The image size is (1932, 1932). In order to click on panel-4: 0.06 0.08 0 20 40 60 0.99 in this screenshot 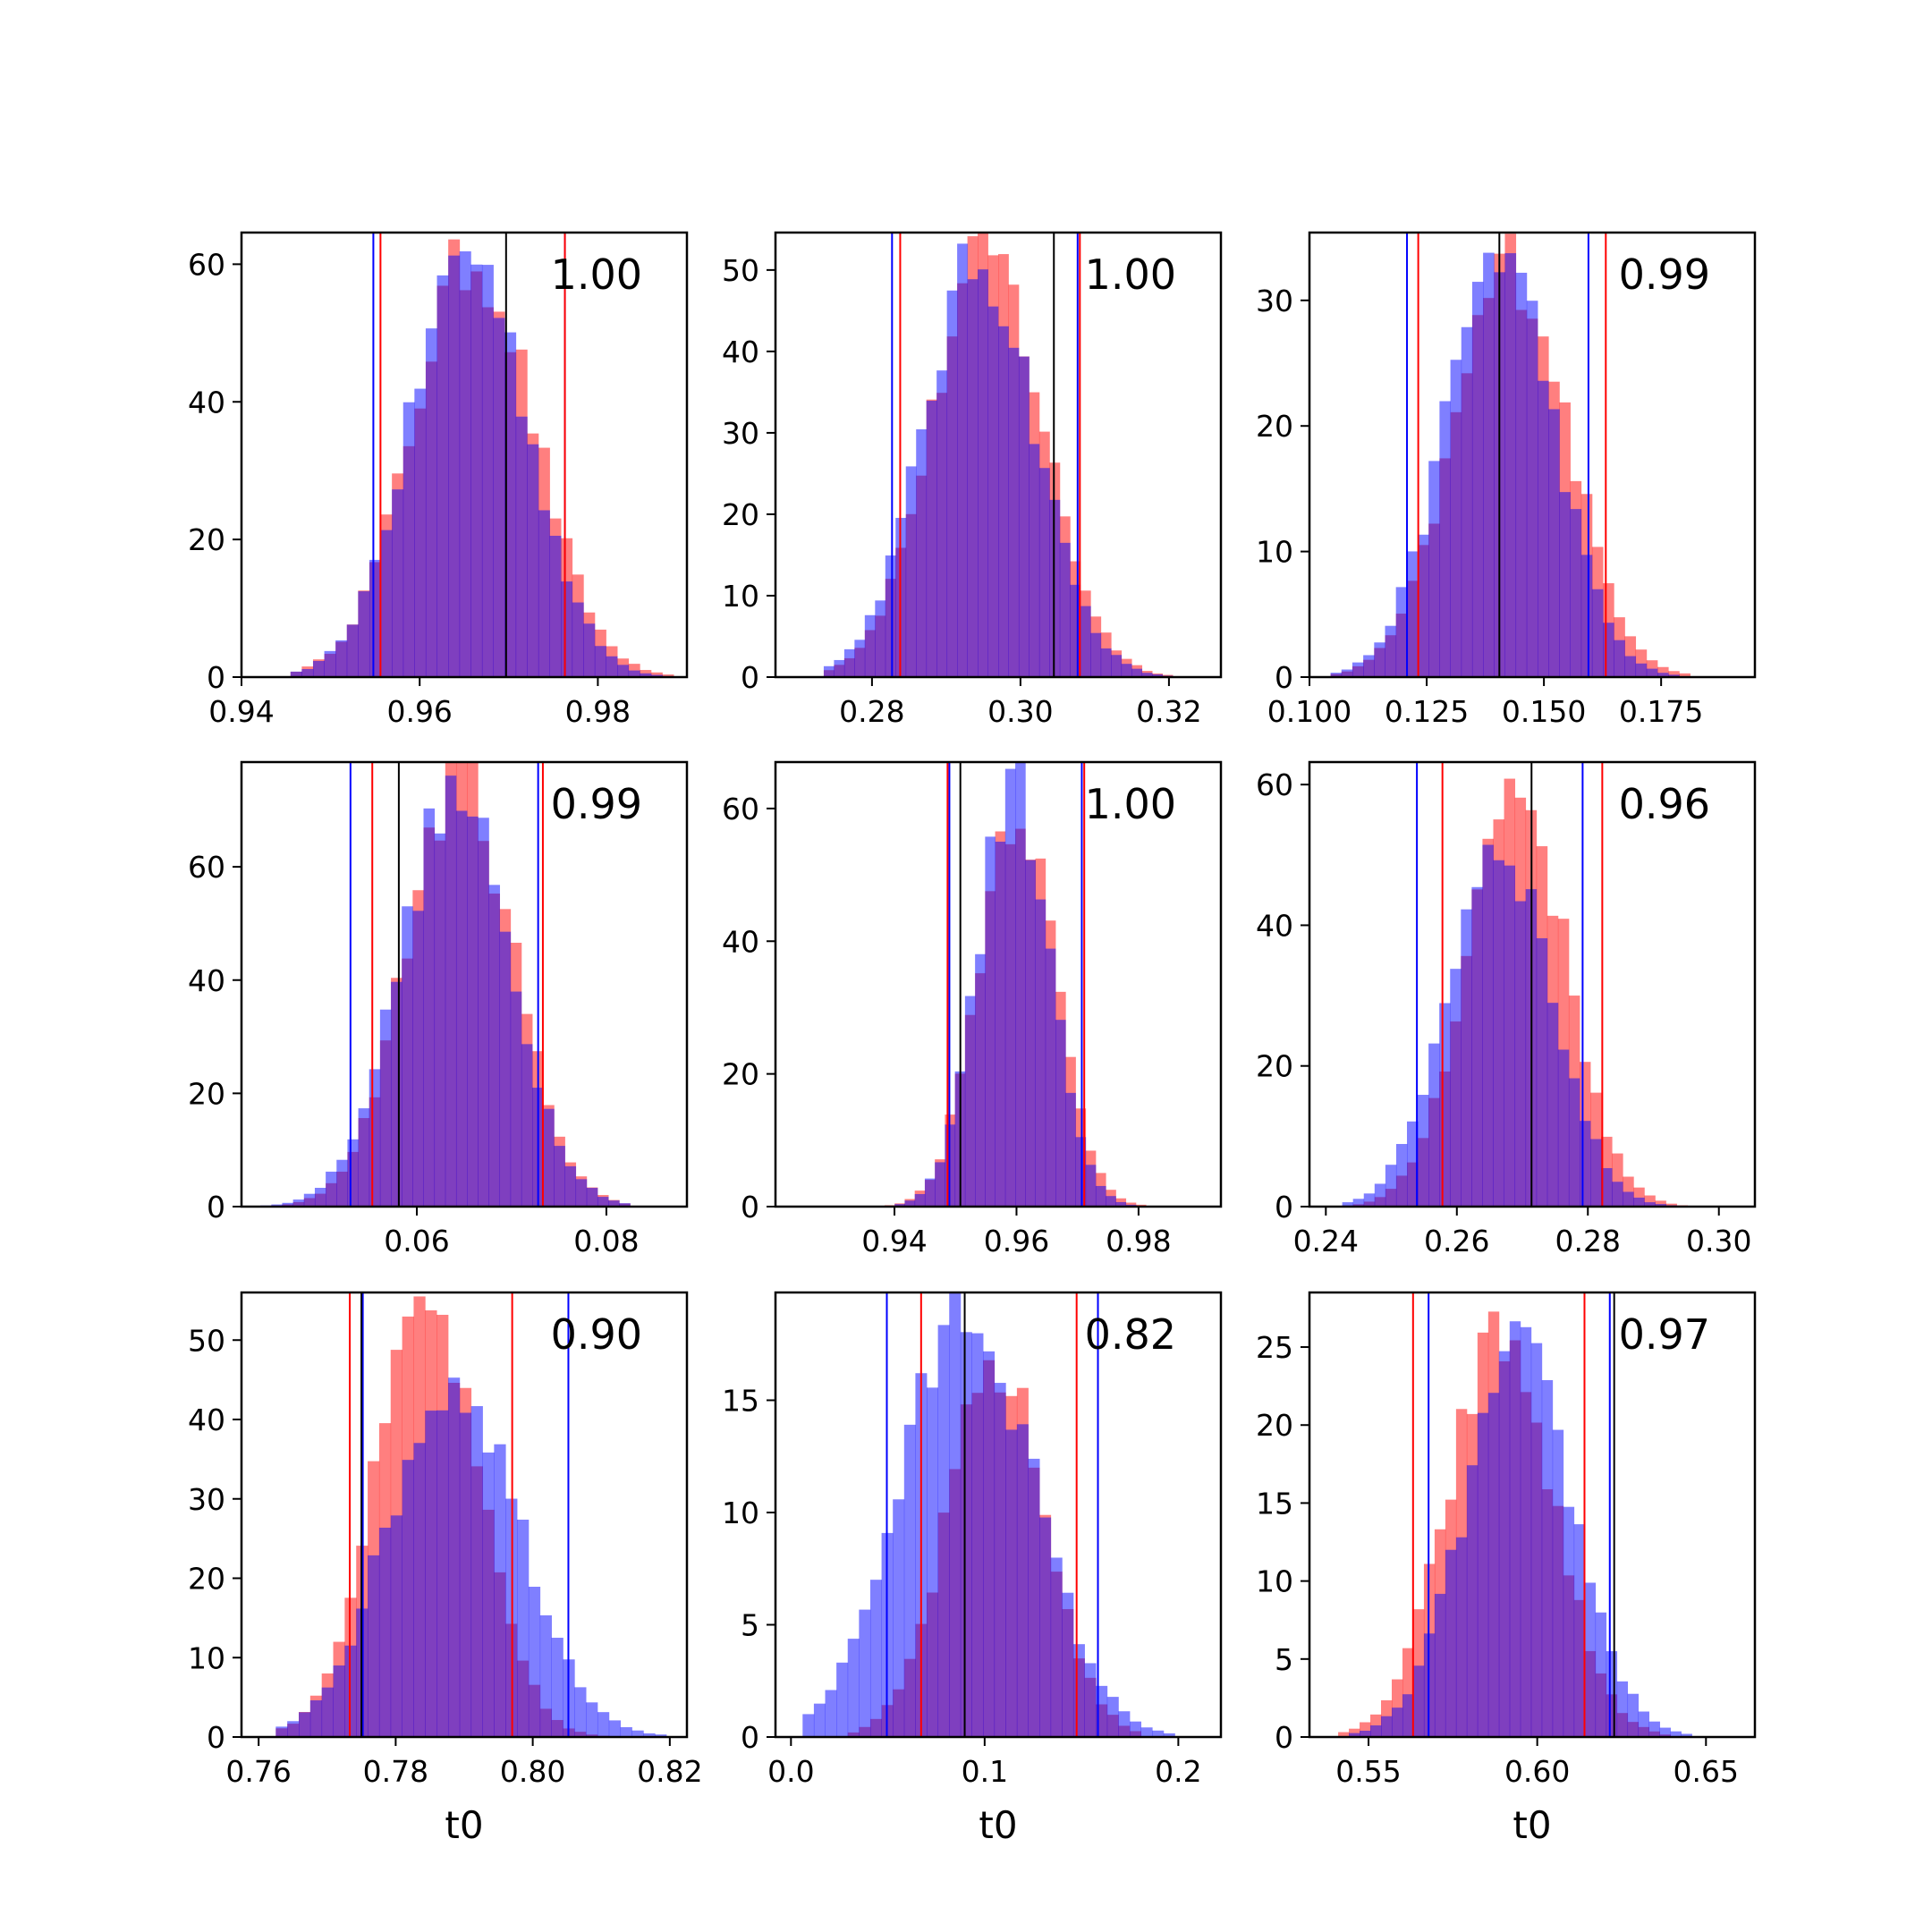, I will do `click(438, 1009)`.